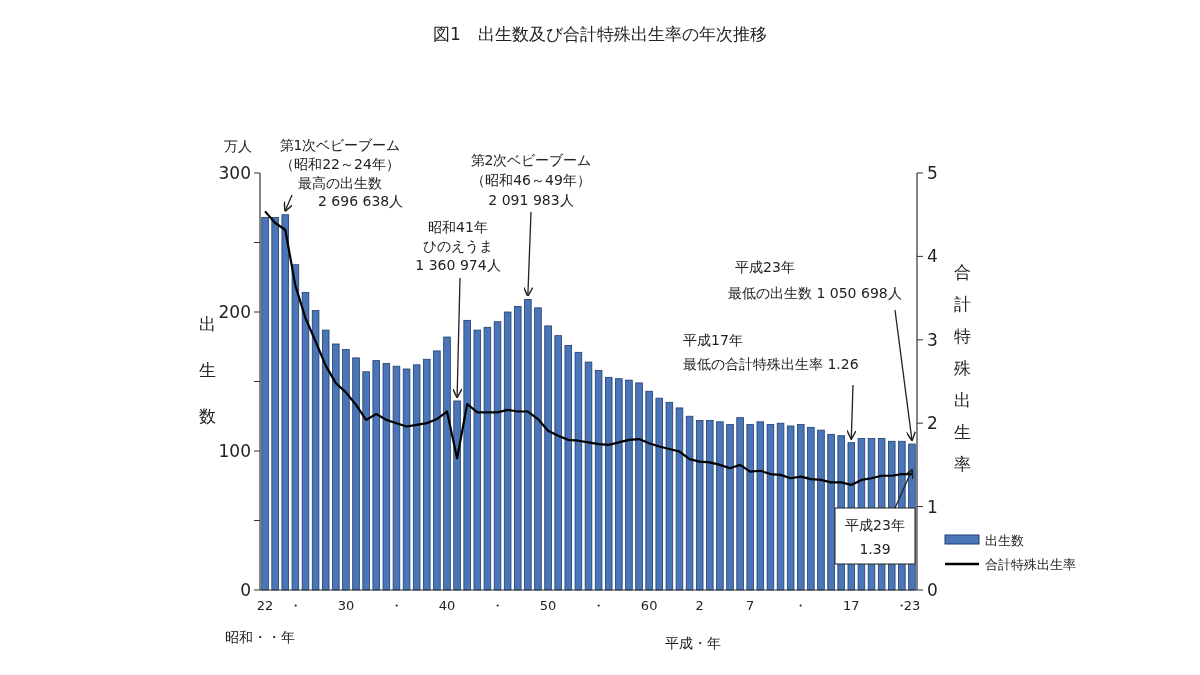 This screenshot has height=675, width=1200. Describe the element at coordinates (851, 605) in the screenshot. I see `x-tick-label: 17` at that location.